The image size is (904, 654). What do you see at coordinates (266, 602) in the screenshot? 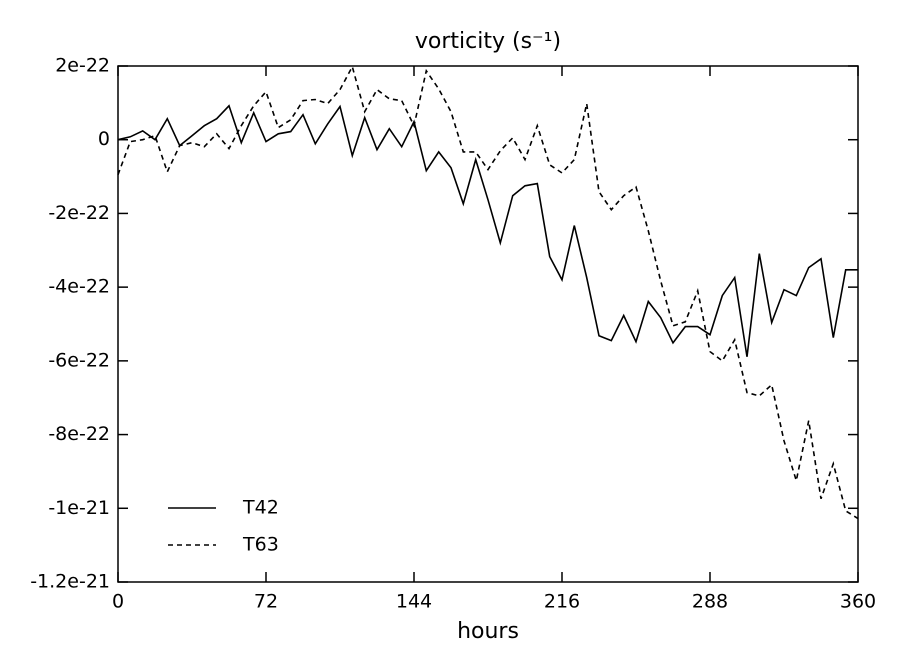
I see `x-tick-label: 72` at bounding box center [266, 602].